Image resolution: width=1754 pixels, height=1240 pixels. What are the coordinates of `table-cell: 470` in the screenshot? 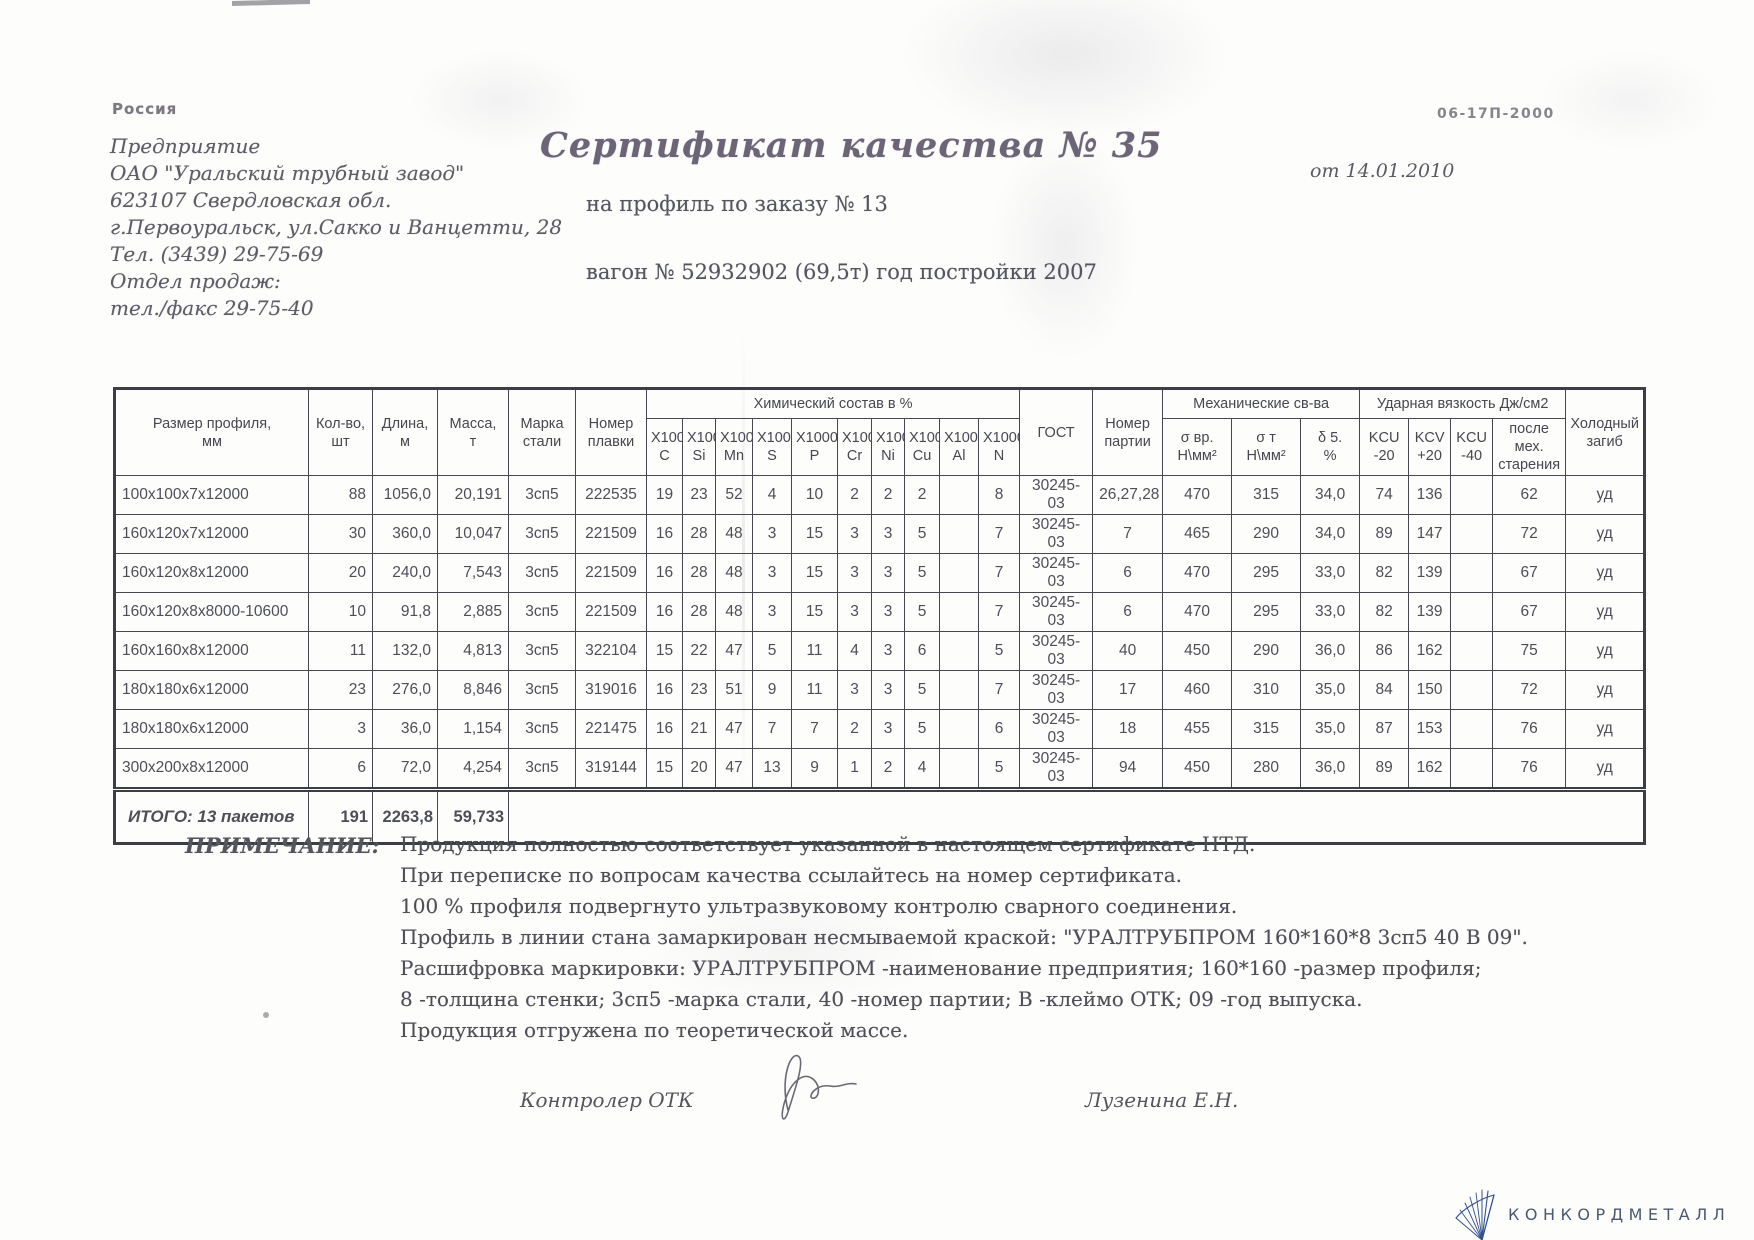 It's located at (1197, 612).